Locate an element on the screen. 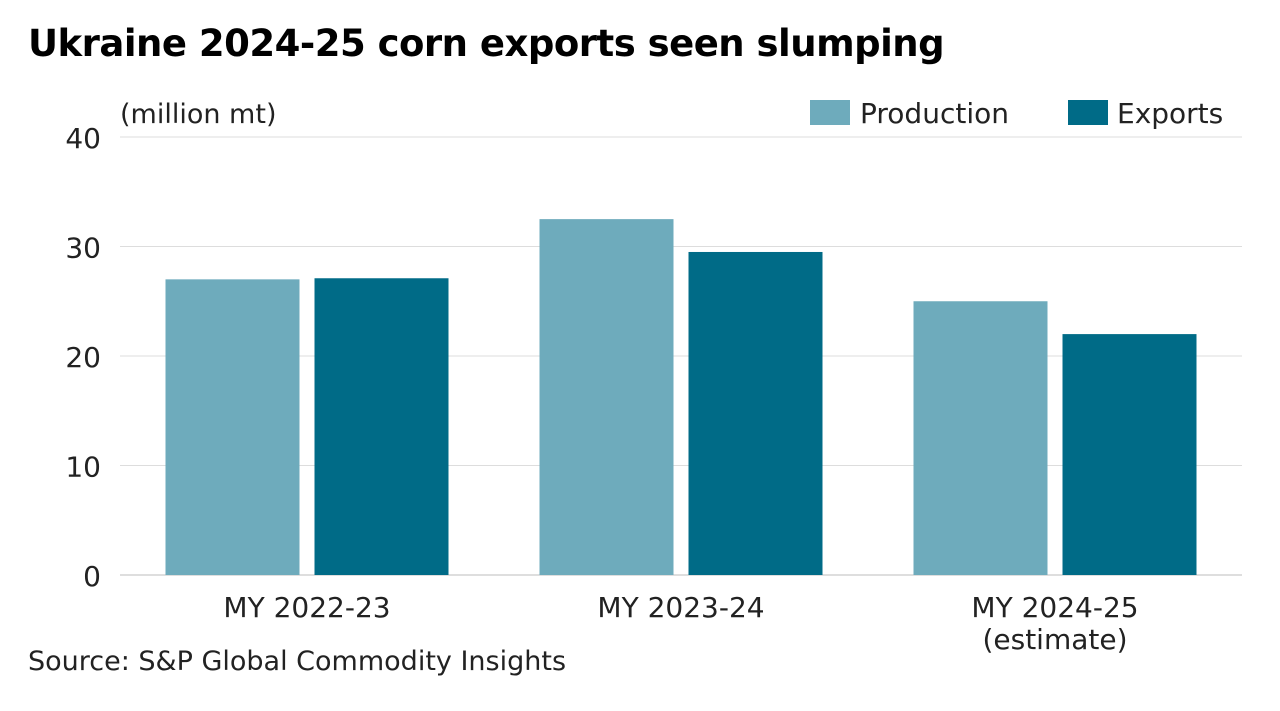  legend-label-exports: Exports is located at coordinates (1170, 113).